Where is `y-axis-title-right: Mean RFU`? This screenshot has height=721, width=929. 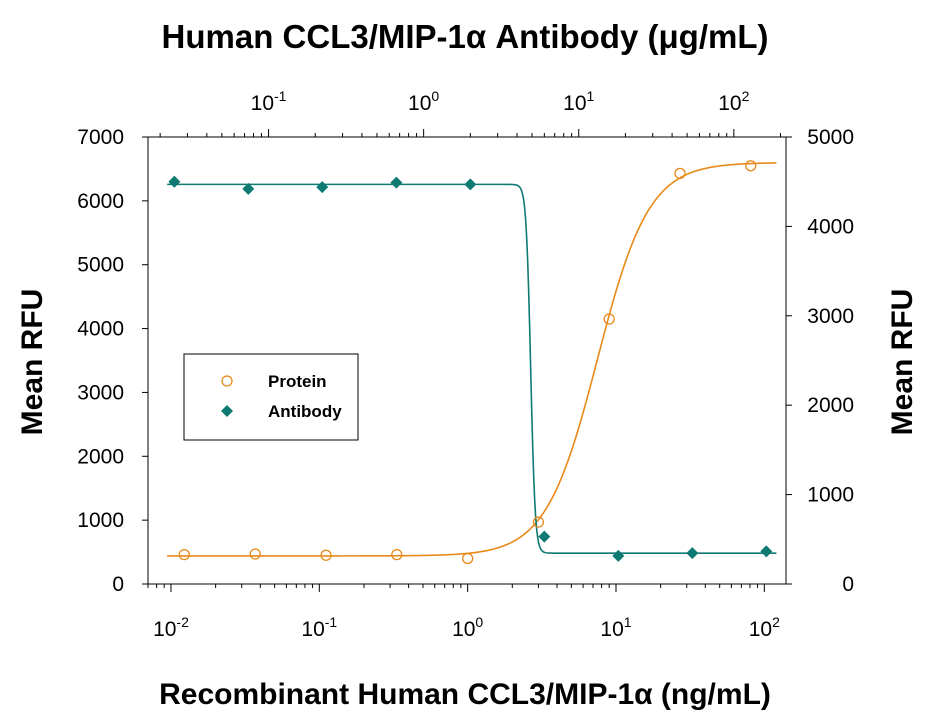 y-axis-title-right: Mean RFU is located at coordinates (902, 362).